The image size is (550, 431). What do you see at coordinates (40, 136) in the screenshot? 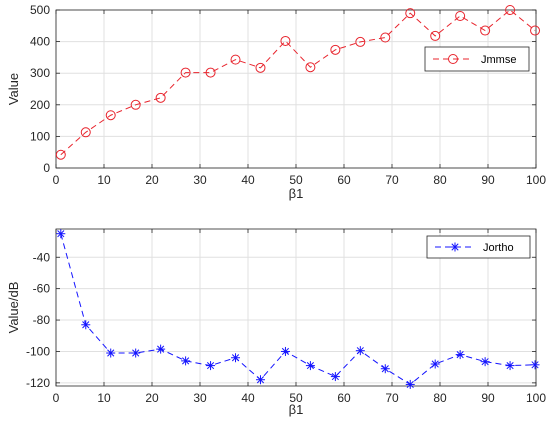
I see `y-tick-label: 100` at bounding box center [40, 136].